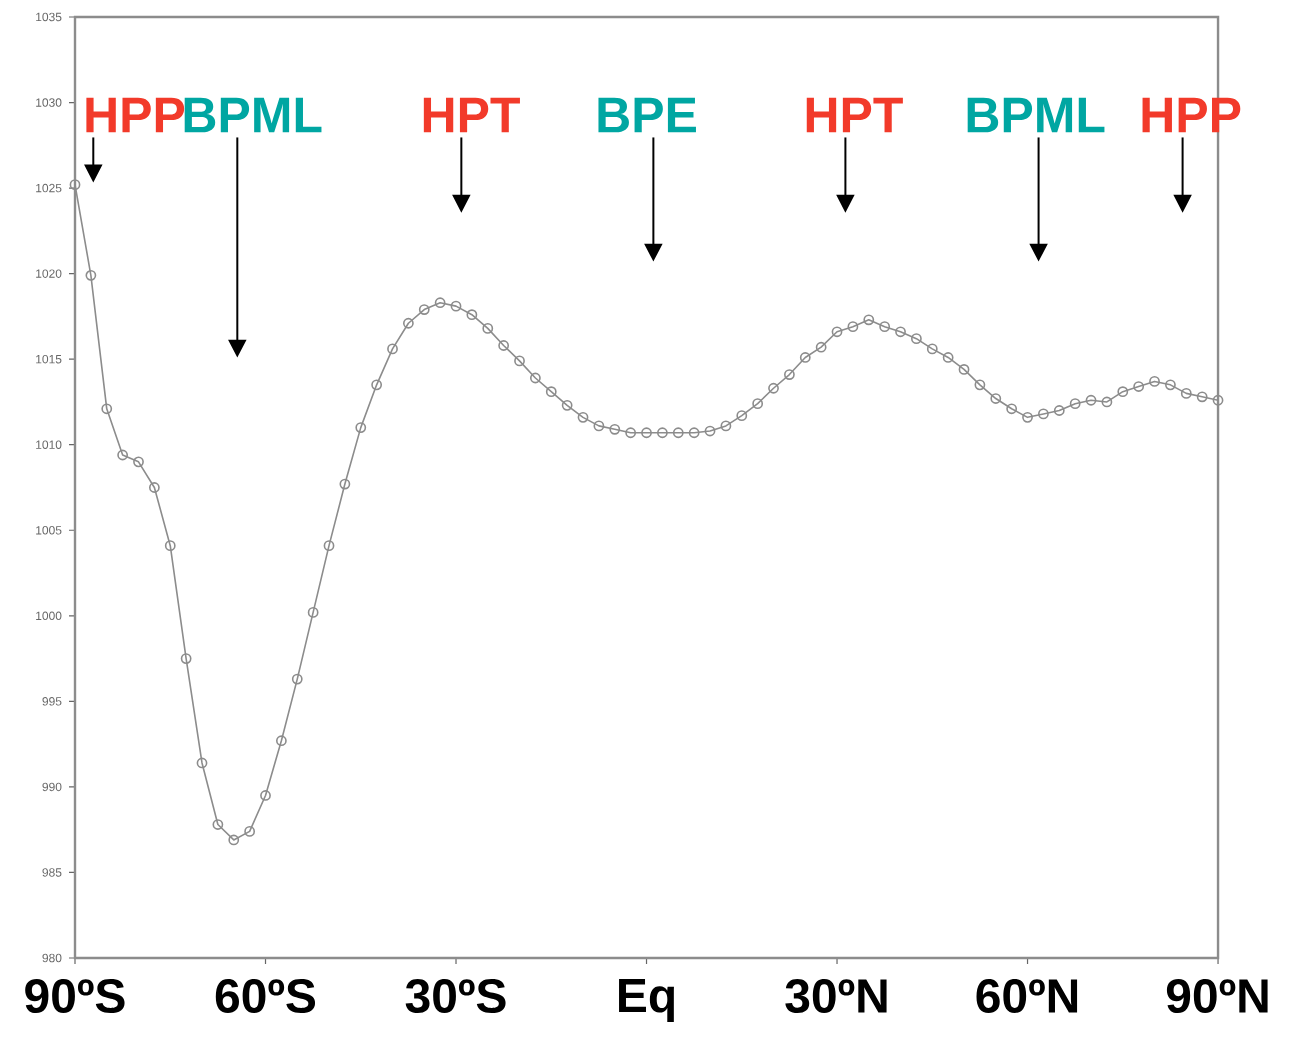 The height and width of the screenshot is (1038, 1299). I want to click on x-tick-label: Eq, so click(646, 1001).